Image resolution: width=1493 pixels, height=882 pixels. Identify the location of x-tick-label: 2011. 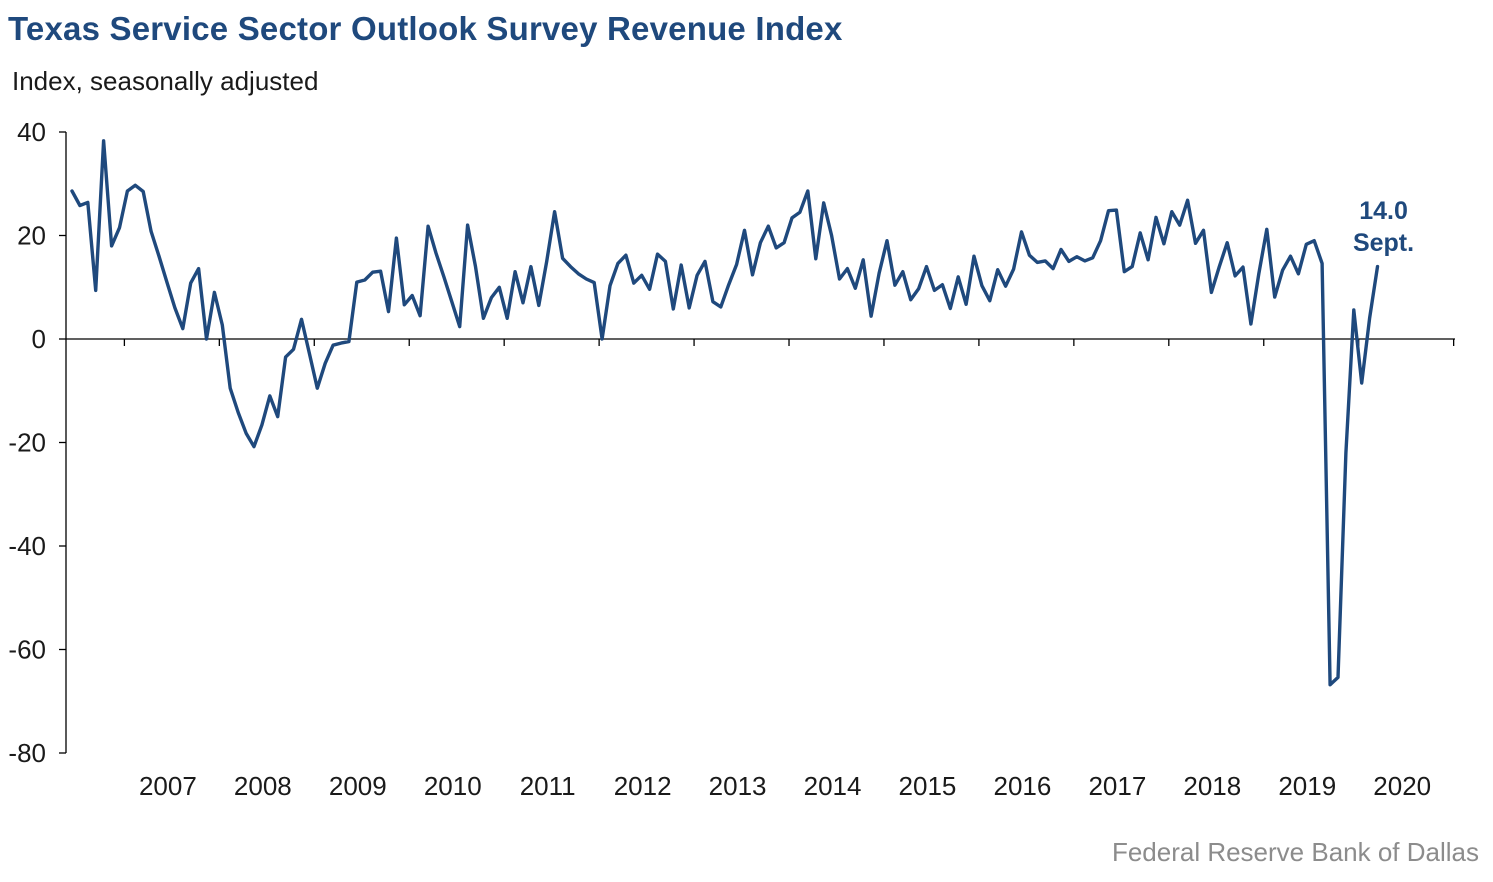
(548, 786).